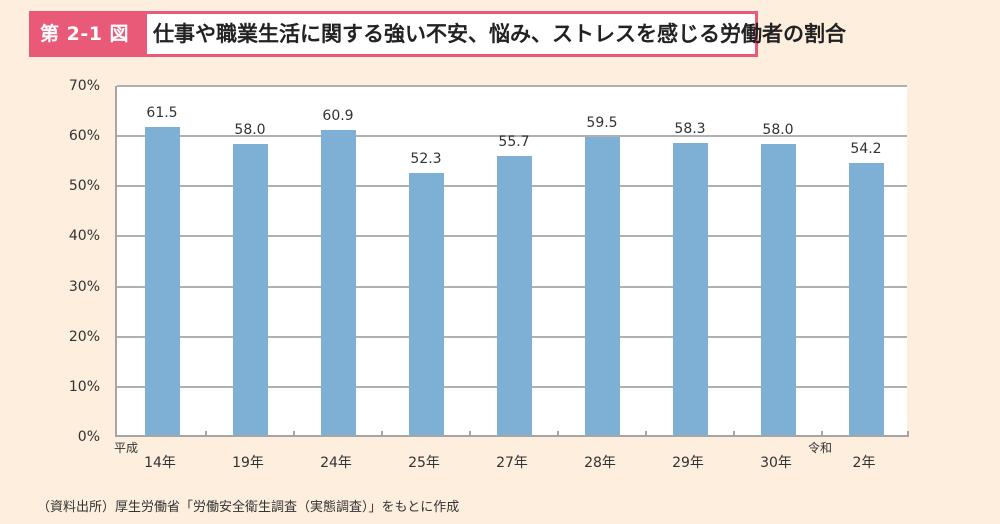 The image size is (1000, 524). I want to click on y-tick-label: 40%, so click(84, 236).